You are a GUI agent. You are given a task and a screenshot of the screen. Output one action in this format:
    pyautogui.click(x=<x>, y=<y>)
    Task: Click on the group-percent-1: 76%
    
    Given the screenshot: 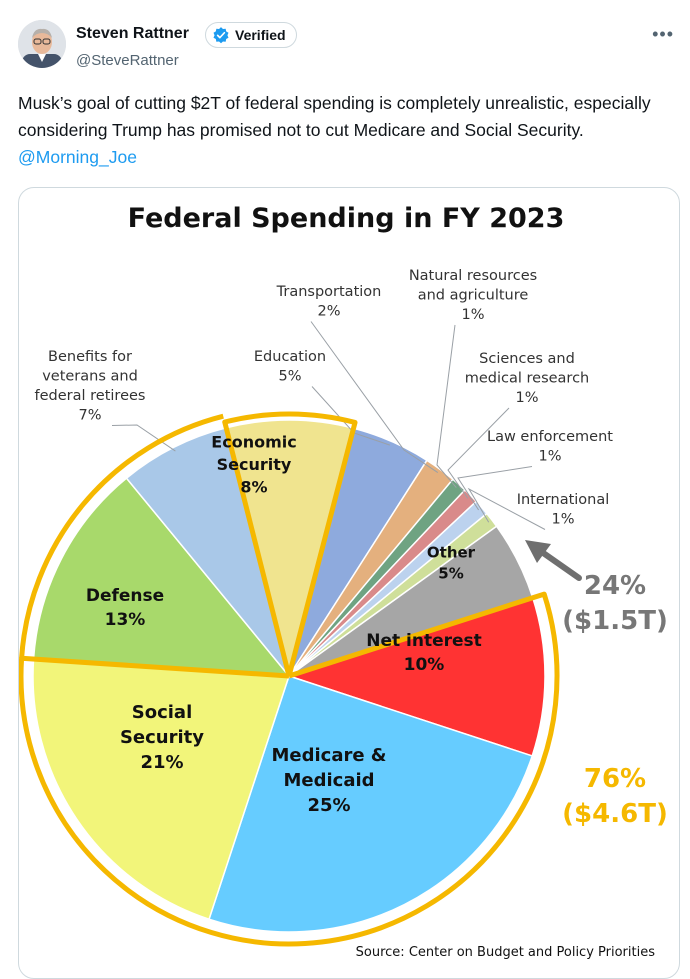 What is the action you would take?
    pyautogui.click(x=615, y=779)
    